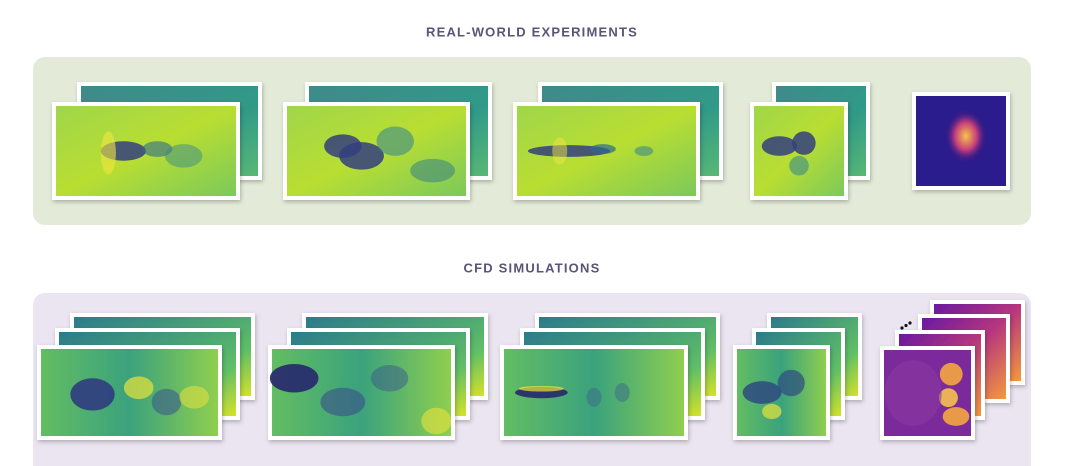 The image size is (1080, 466). I want to click on ellipsis, so click(906, 325).